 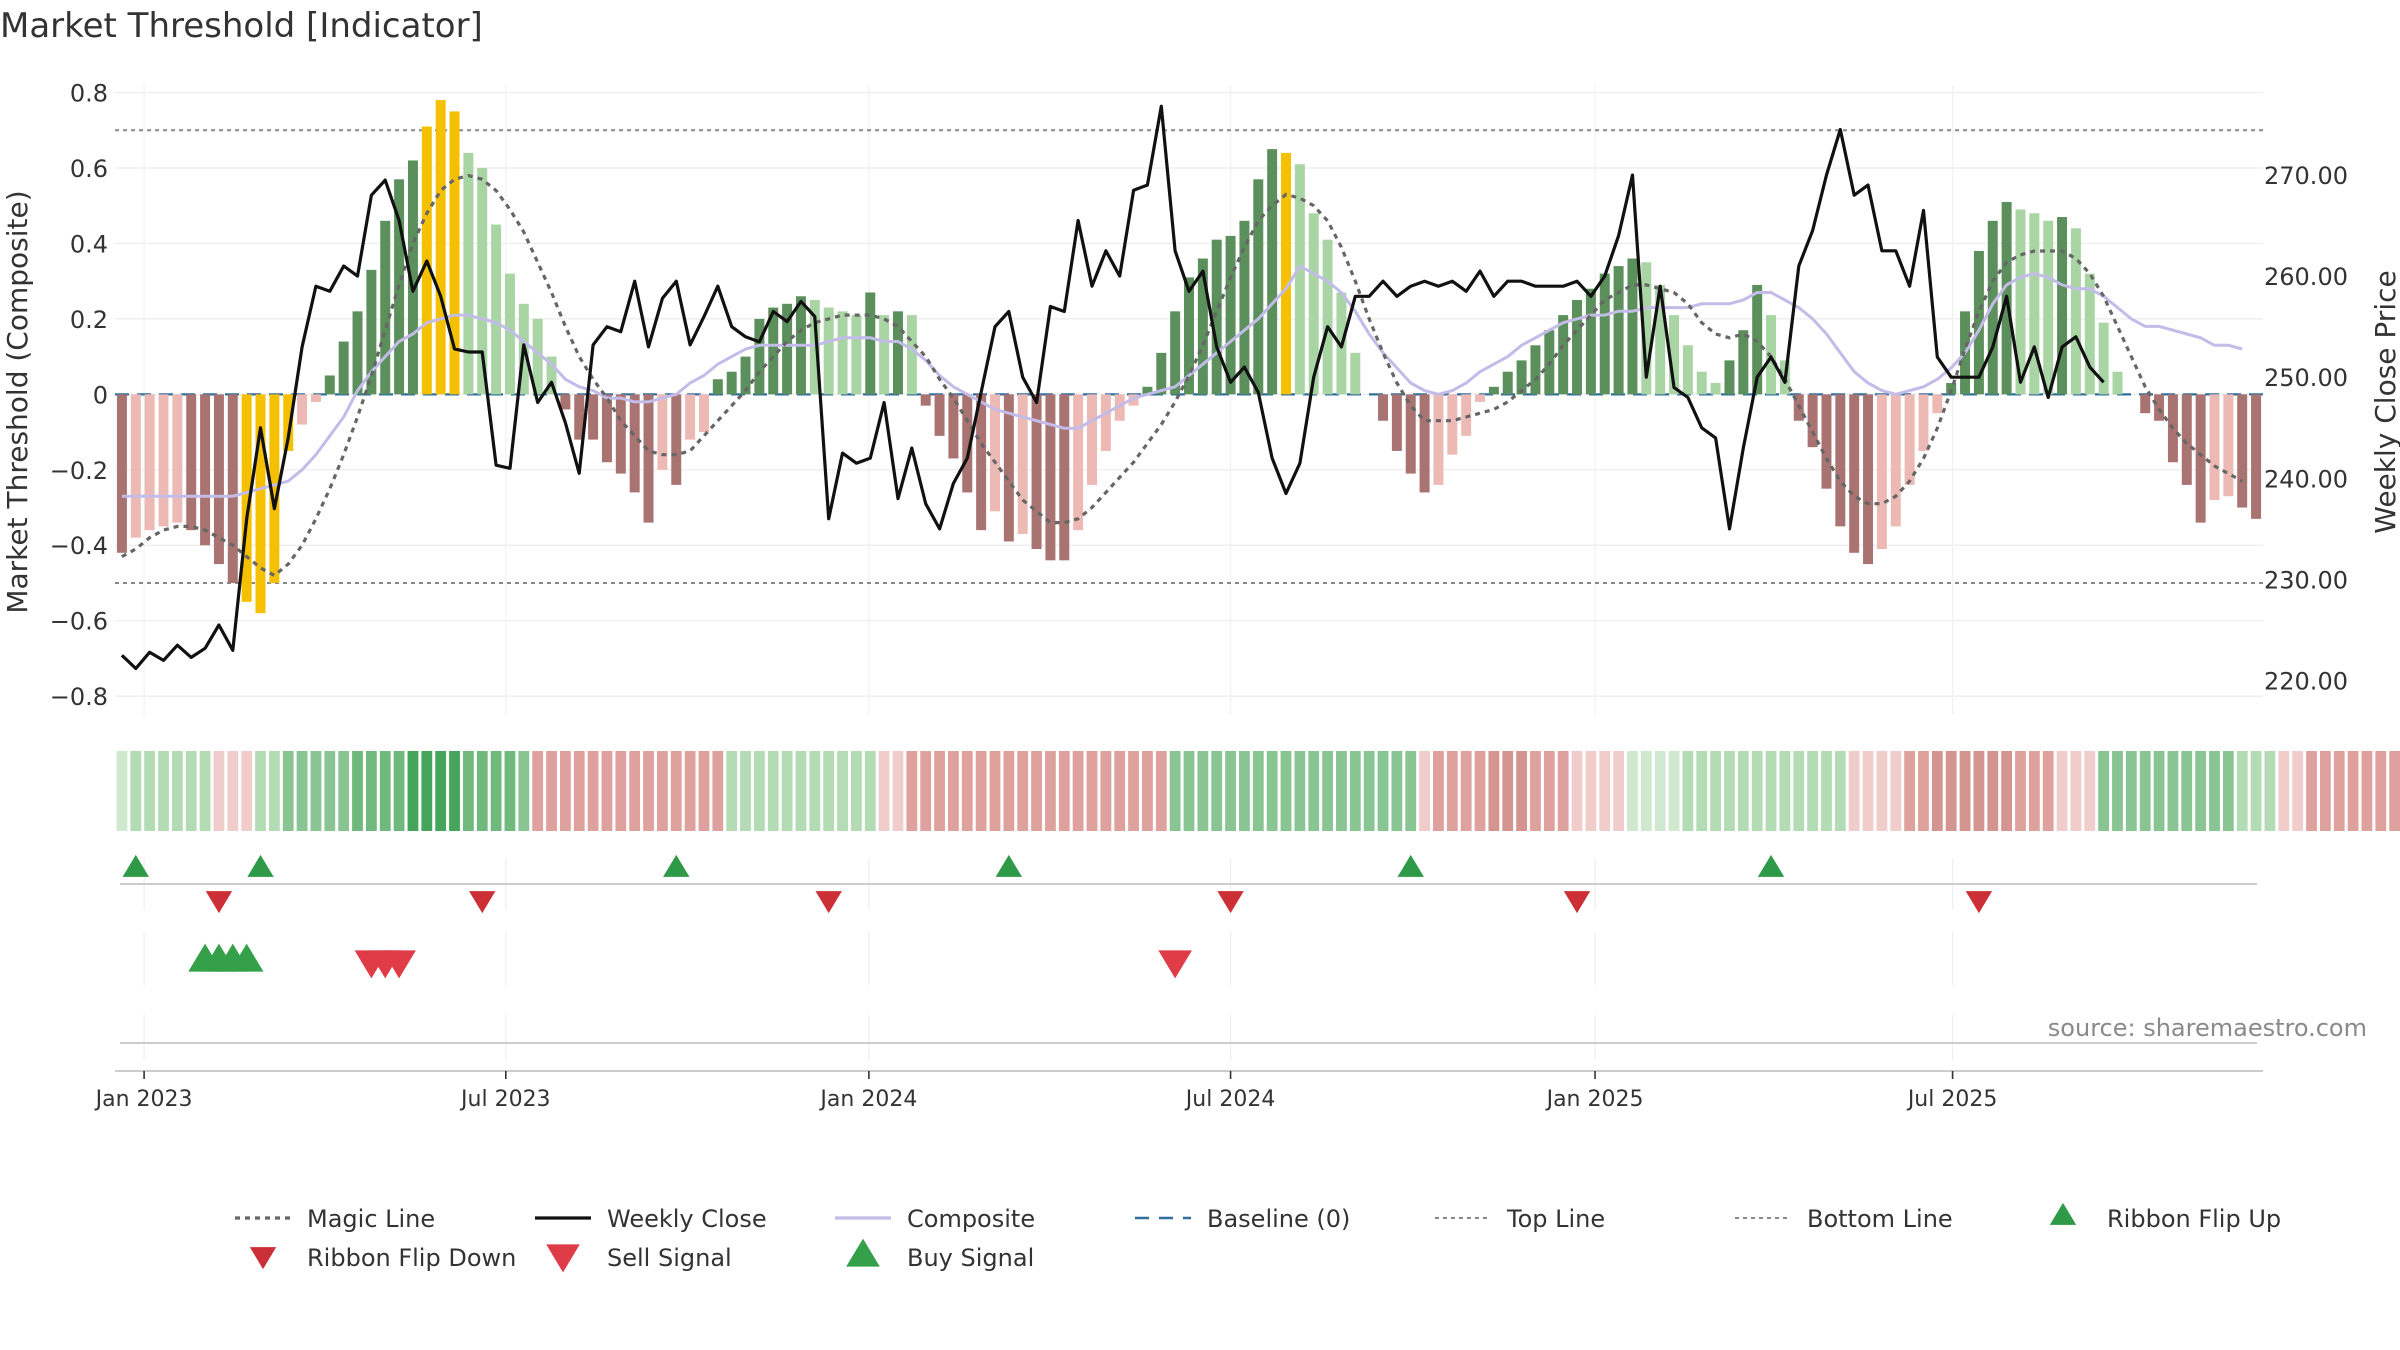 What do you see at coordinates (89, 244) in the screenshot?
I see `left-tick-label: 0.4` at bounding box center [89, 244].